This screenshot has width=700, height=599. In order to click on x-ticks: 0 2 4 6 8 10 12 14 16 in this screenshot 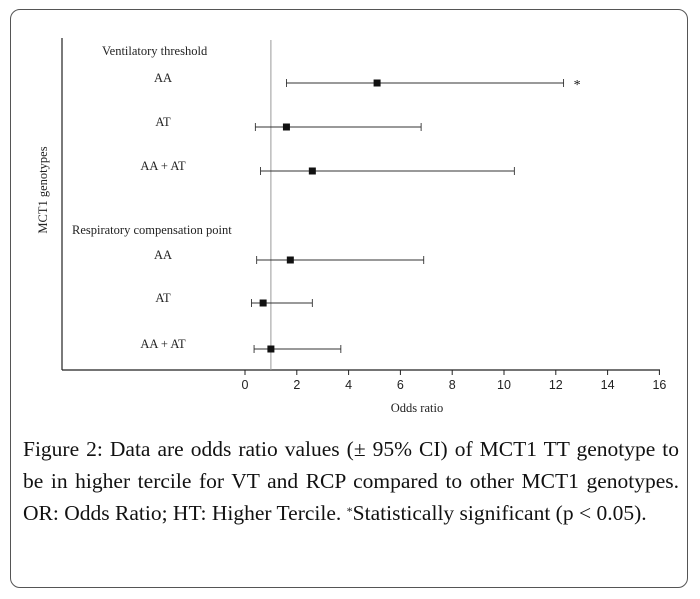, I will do `click(454, 381)`.